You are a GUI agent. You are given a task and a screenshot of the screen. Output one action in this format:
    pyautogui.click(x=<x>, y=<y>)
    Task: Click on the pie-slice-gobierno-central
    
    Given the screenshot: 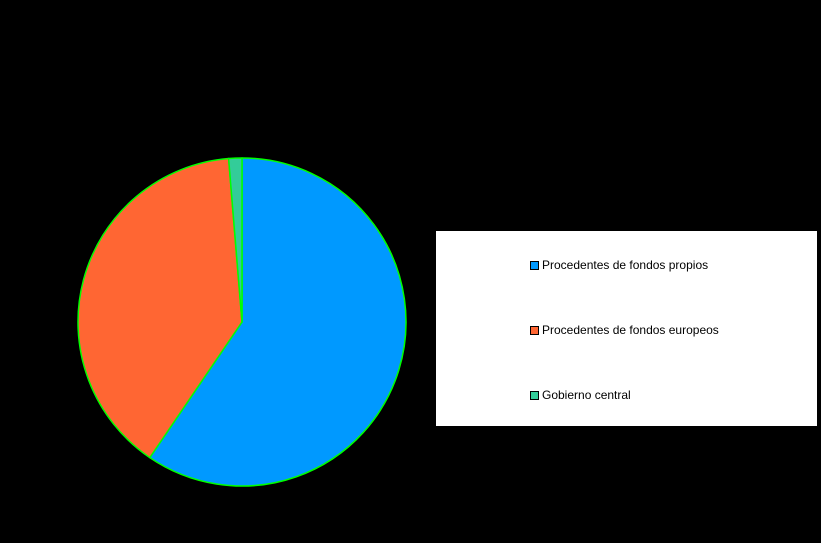 What is the action you would take?
    pyautogui.click(x=235, y=240)
    